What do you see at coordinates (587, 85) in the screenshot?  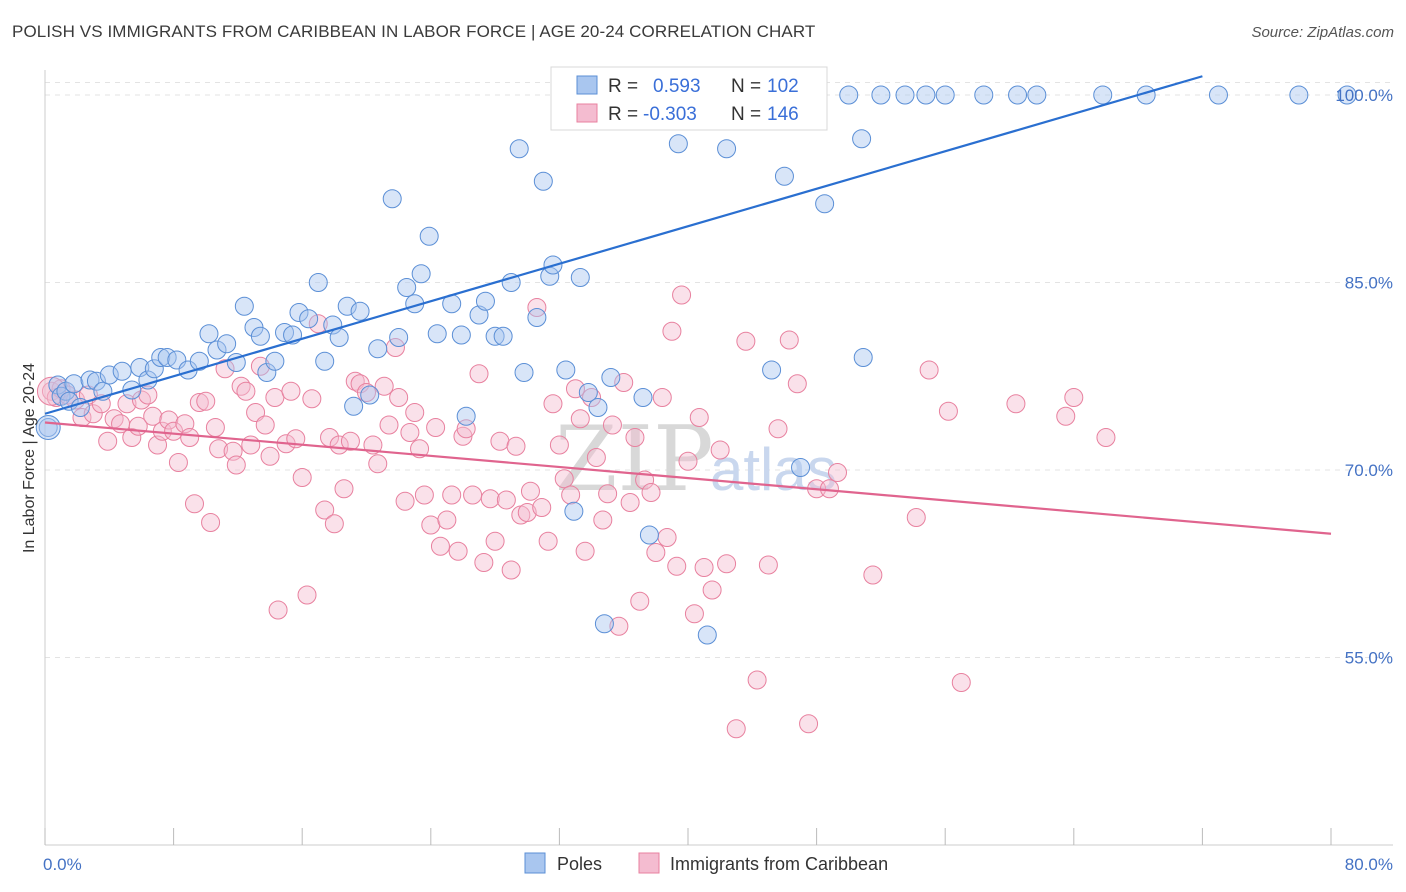 I see `legend-swatch-poles` at bounding box center [587, 85].